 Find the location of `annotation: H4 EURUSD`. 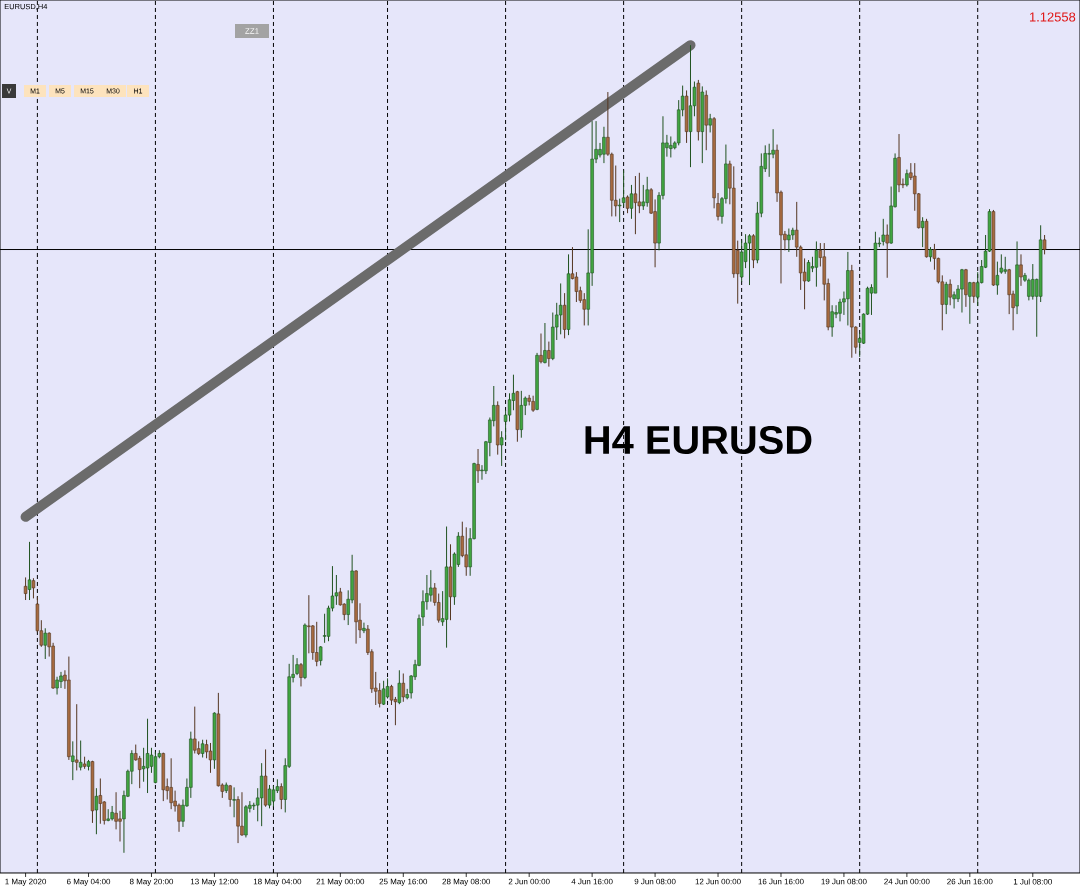

annotation: H4 EURUSD is located at coordinates (698, 440).